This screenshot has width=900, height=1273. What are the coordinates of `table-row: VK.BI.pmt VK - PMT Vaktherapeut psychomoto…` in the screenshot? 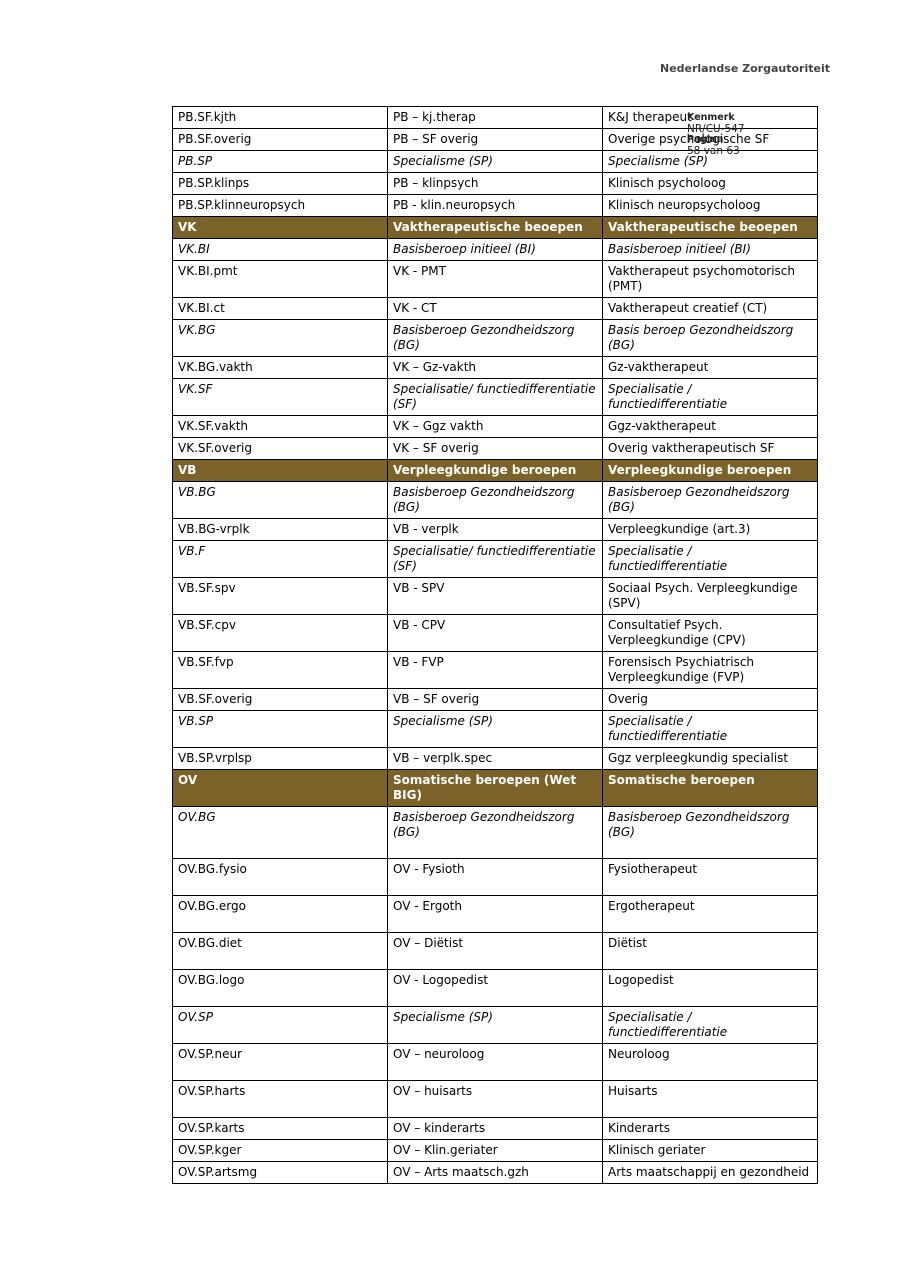 It's located at (495, 279).